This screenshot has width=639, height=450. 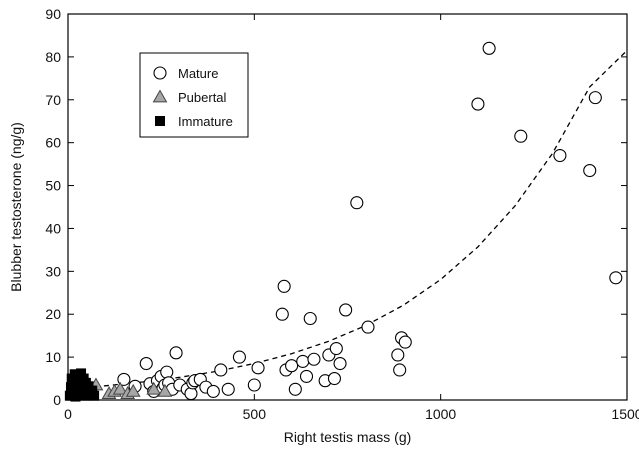 I want to click on y-tick-label: 50, so click(x=53, y=186).